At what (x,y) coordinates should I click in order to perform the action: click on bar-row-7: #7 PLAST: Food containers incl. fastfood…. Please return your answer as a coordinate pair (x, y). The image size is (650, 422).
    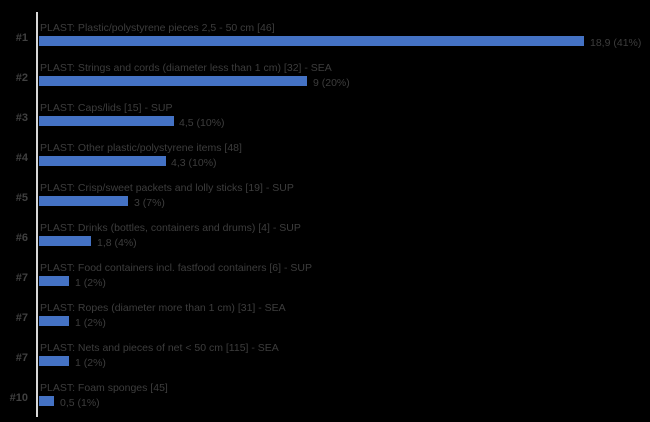
    Looking at the image, I should click on (325, 282).